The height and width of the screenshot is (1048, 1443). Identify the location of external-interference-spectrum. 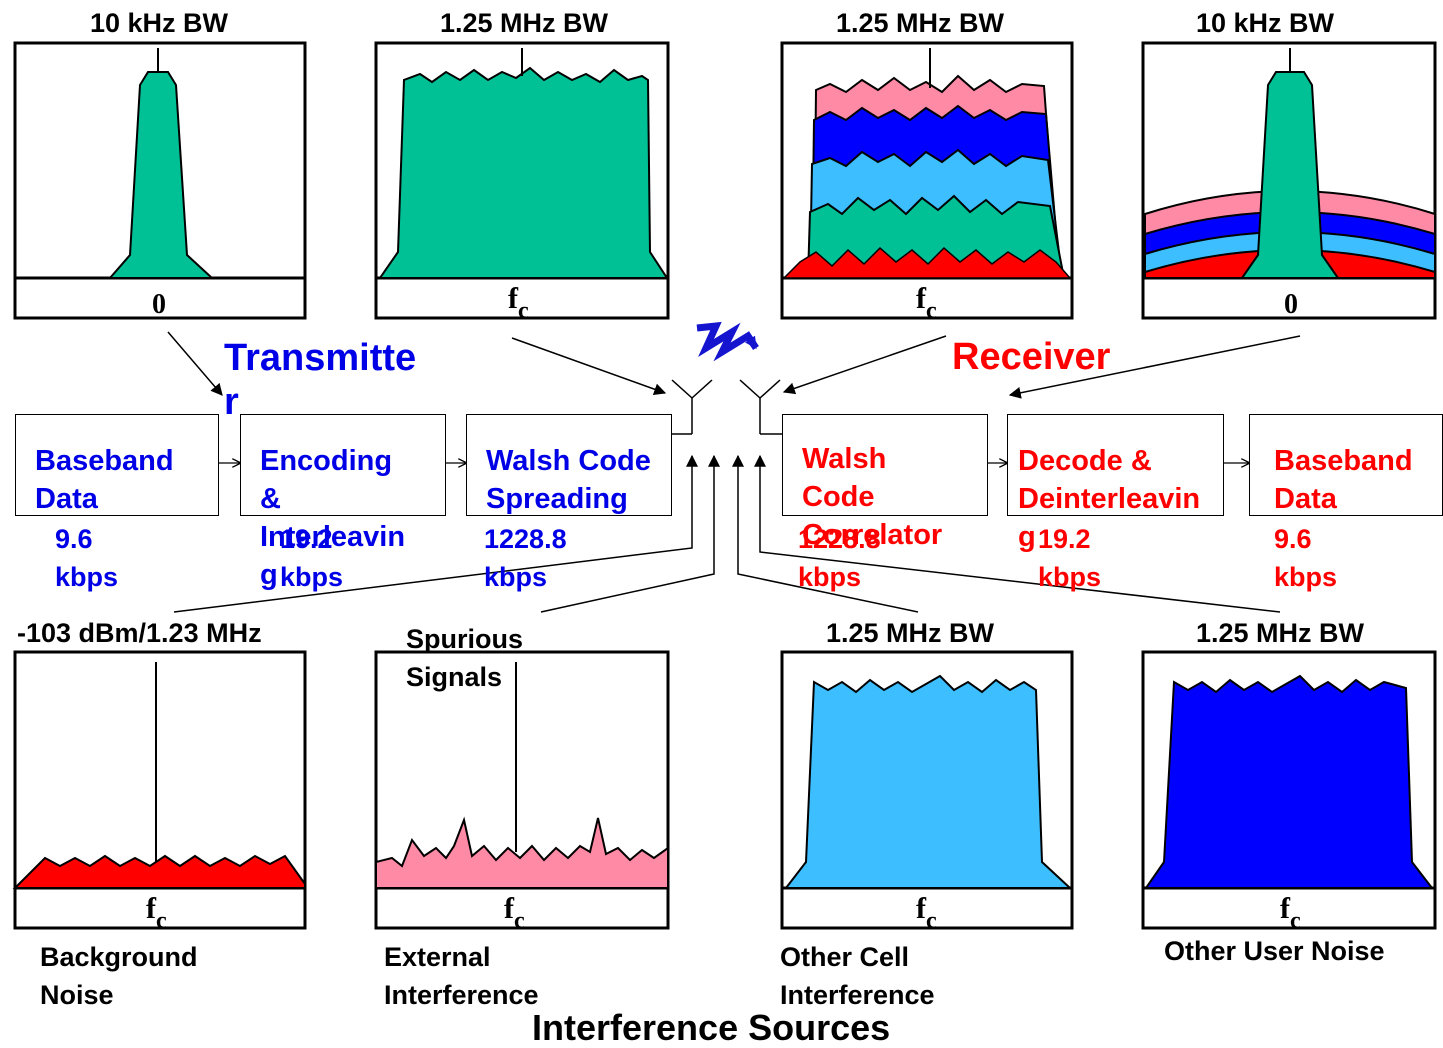
(522, 790).